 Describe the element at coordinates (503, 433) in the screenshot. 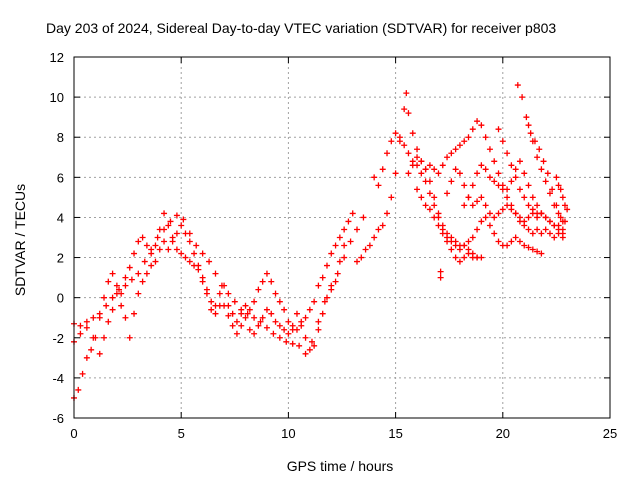

I see `x-tick-label: 20` at that location.